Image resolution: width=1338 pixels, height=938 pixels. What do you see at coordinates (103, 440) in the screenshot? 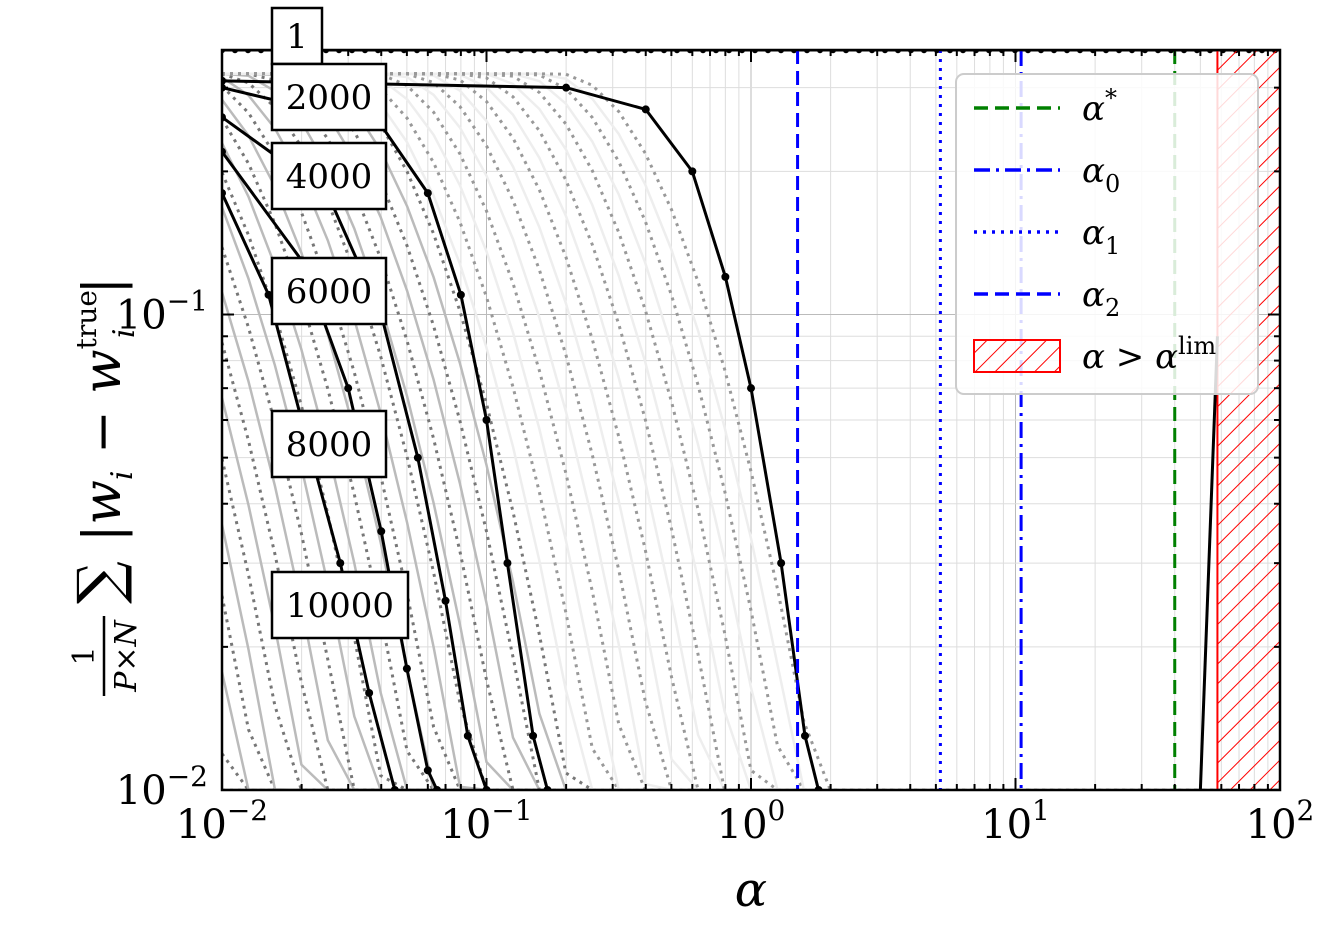
I see `y-label-body: ∑ |wi − wtrue i|` at bounding box center [103, 440].